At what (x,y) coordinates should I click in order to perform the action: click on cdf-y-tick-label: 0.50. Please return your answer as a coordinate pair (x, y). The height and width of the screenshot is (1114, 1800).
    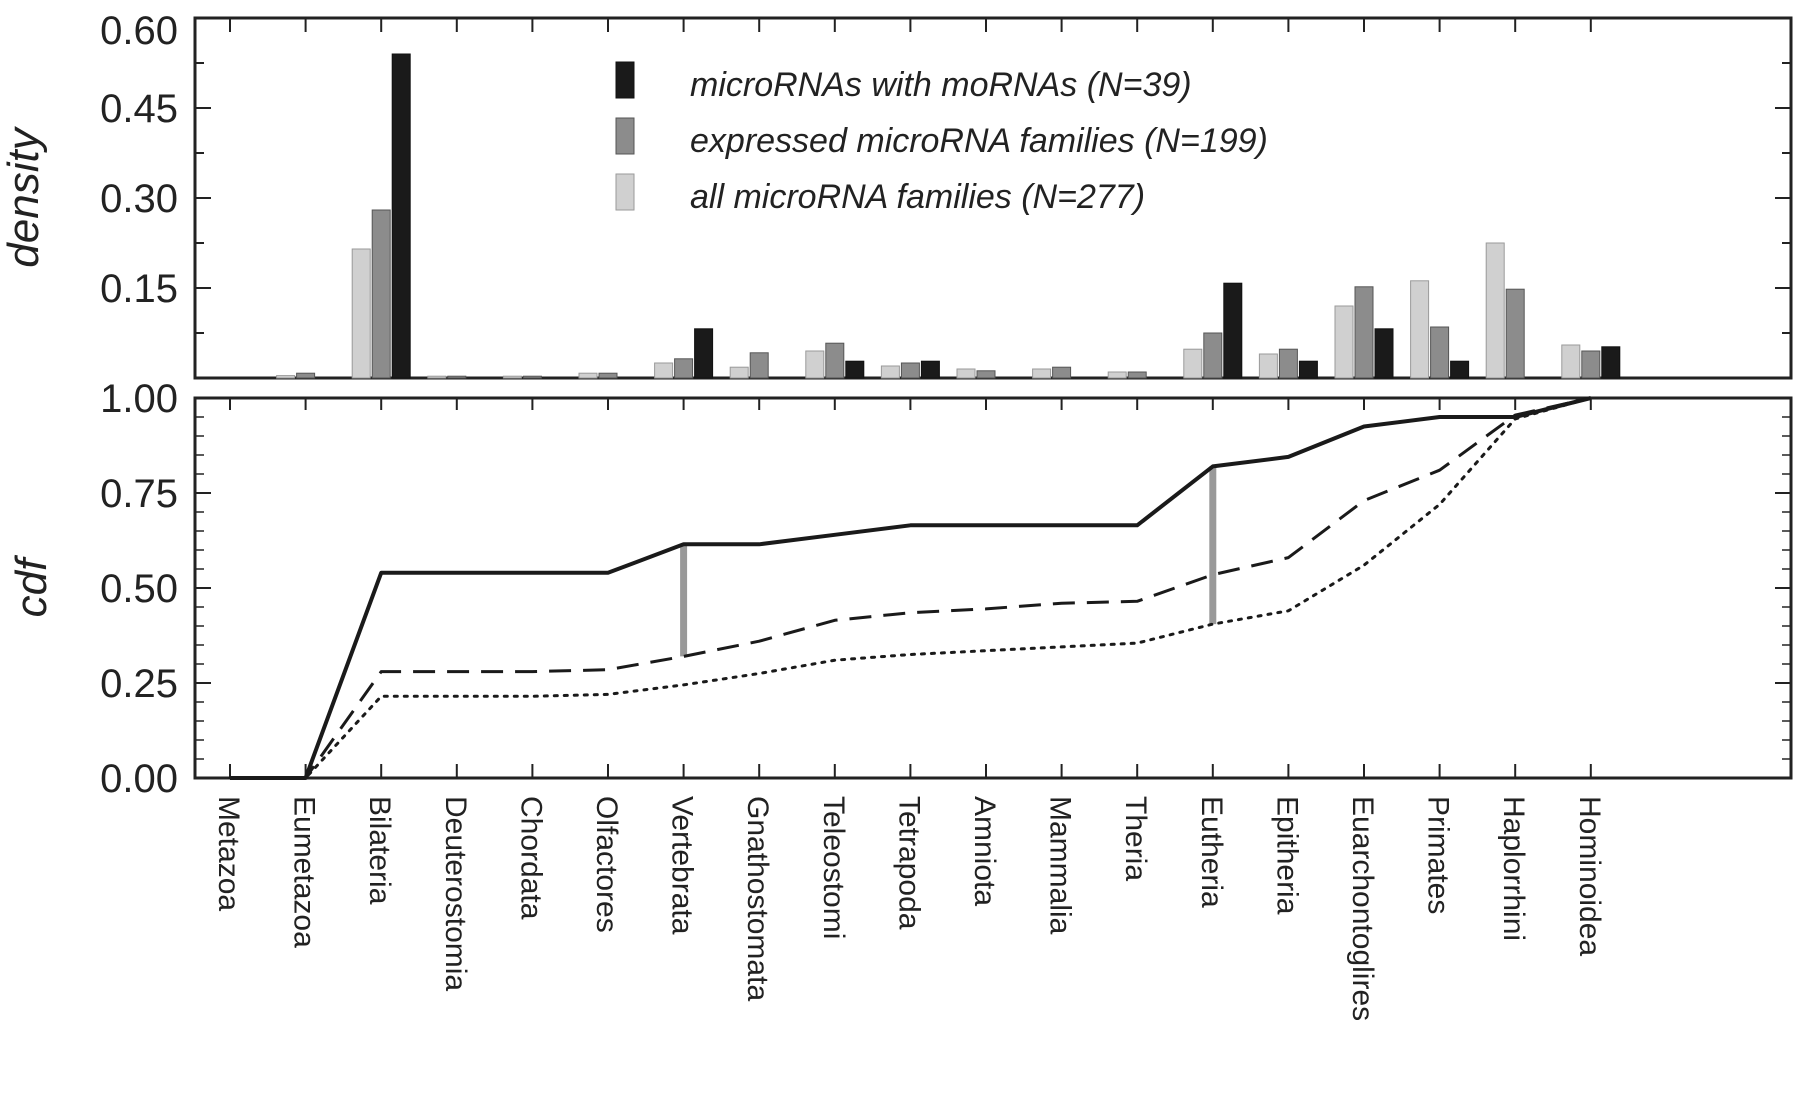
    Looking at the image, I should click on (139, 589).